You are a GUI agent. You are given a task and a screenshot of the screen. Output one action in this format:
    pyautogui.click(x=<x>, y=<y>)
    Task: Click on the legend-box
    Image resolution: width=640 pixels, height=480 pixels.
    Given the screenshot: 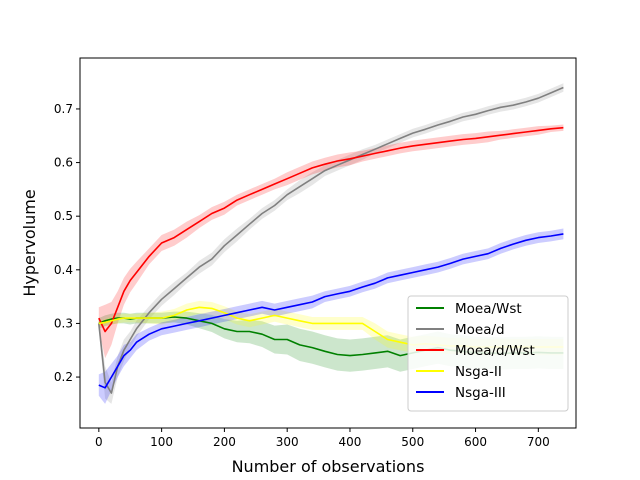 What is the action you would take?
    pyautogui.click(x=488, y=353)
    